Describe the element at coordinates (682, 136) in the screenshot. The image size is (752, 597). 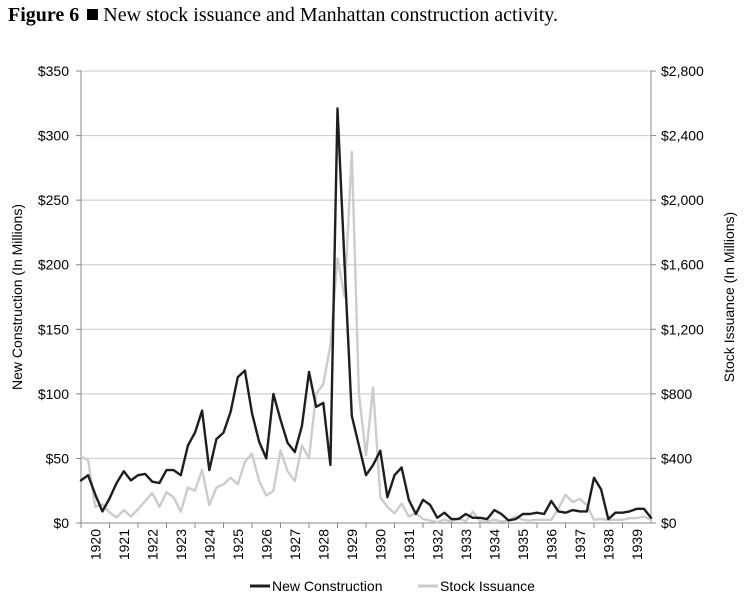
I see `right-tick-label: $2,400` at that location.